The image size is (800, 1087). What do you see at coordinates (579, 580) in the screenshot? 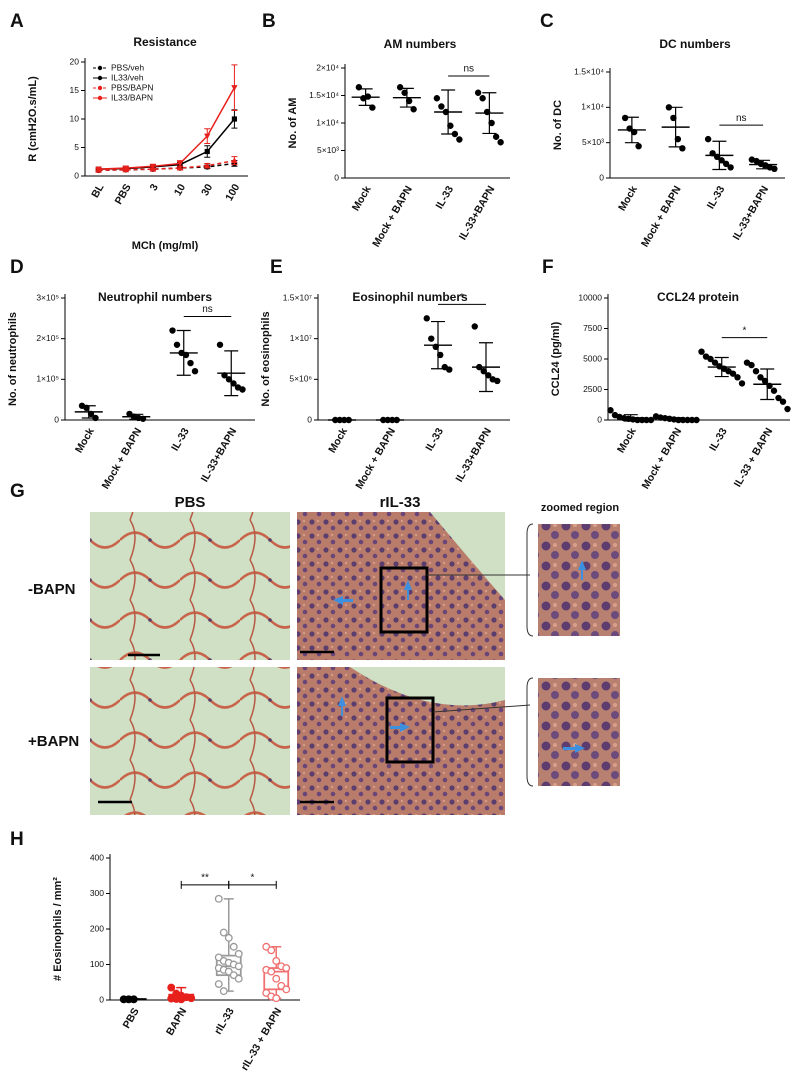
I see `zoomed-image` at bounding box center [579, 580].